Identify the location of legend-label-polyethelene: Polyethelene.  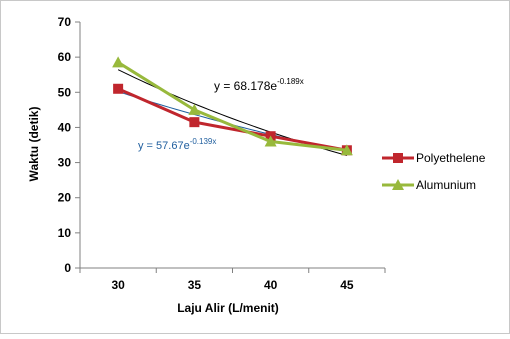
(451, 158).